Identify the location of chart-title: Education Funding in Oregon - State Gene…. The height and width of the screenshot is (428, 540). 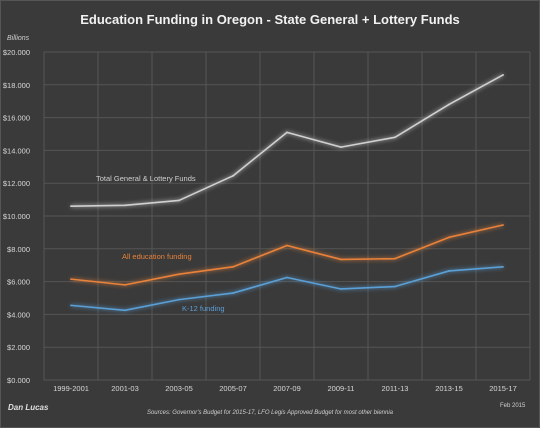
(270, 19).